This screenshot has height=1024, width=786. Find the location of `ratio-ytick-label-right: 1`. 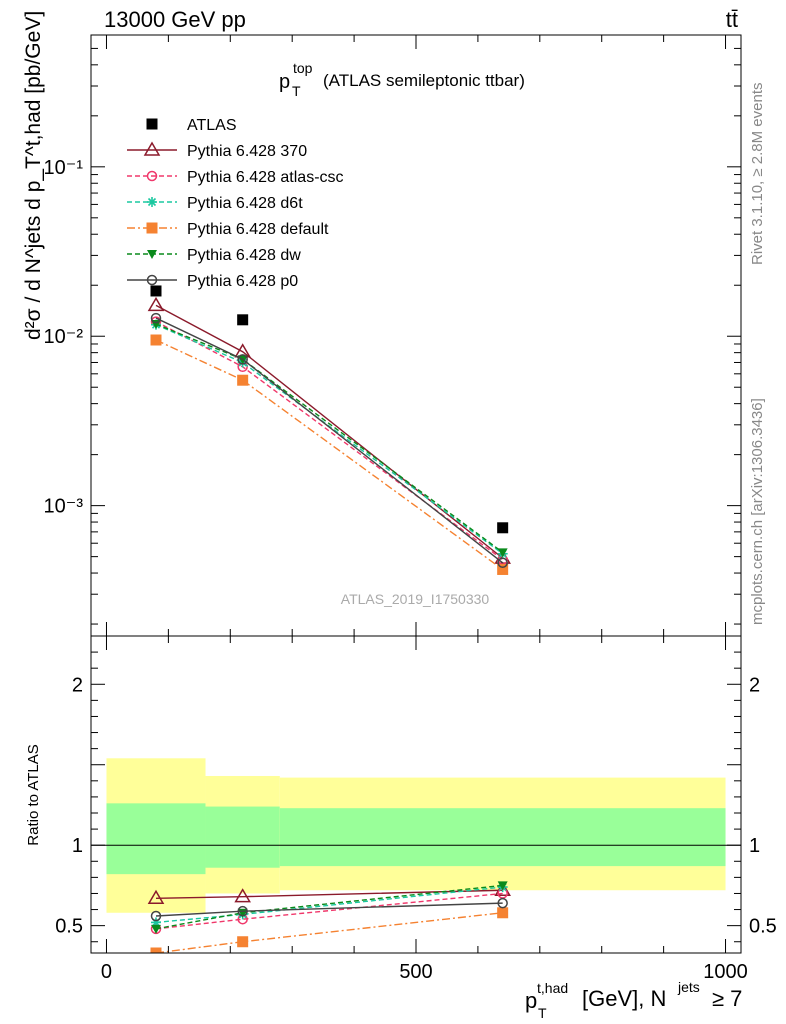

ratio-ytick-label-right: 1 is located at coordinates (754, 846).